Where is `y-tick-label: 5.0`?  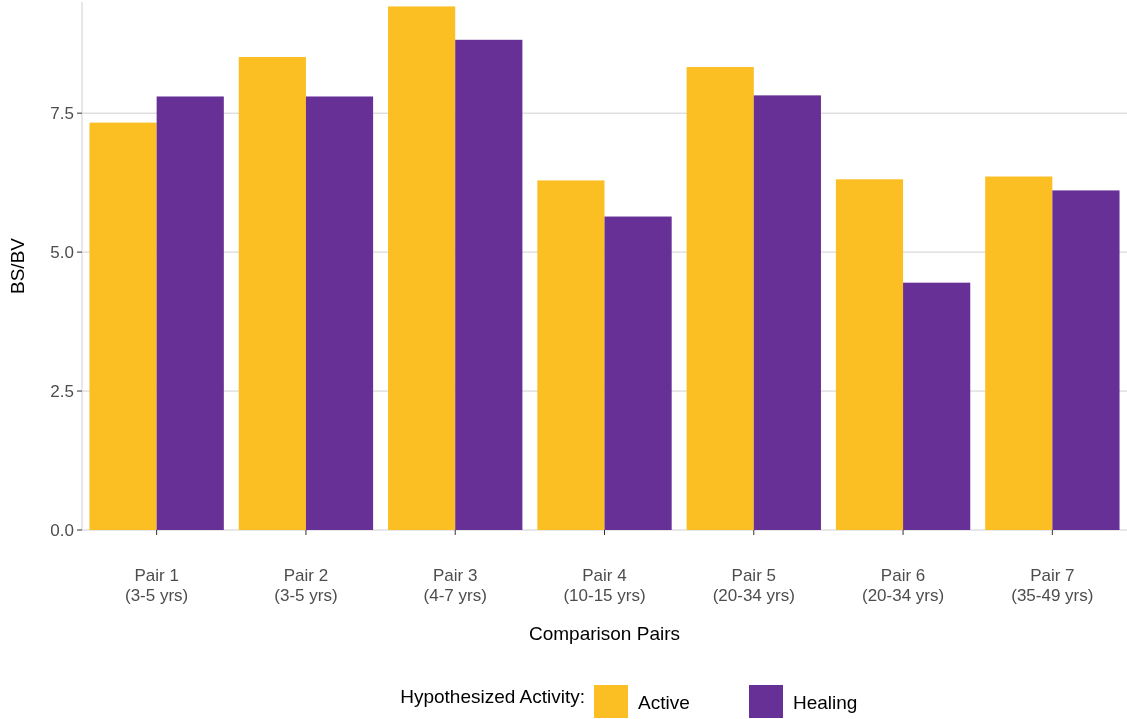
y-tick-label: 5.0 is located at coordinates (62, 253).